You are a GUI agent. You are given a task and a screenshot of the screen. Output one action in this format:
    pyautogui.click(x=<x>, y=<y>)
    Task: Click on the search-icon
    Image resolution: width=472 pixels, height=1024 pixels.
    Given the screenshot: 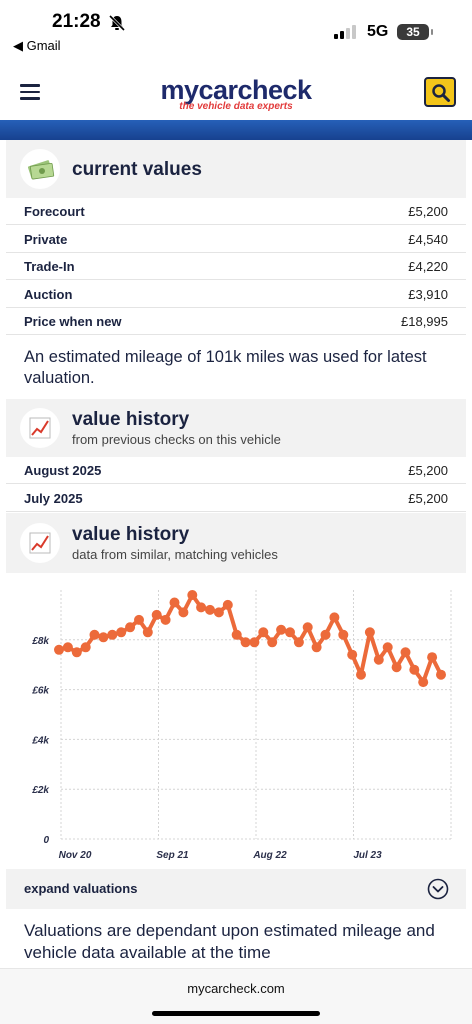 What is the action you would take?
    pyautogui.click(x=441, y=93)
    